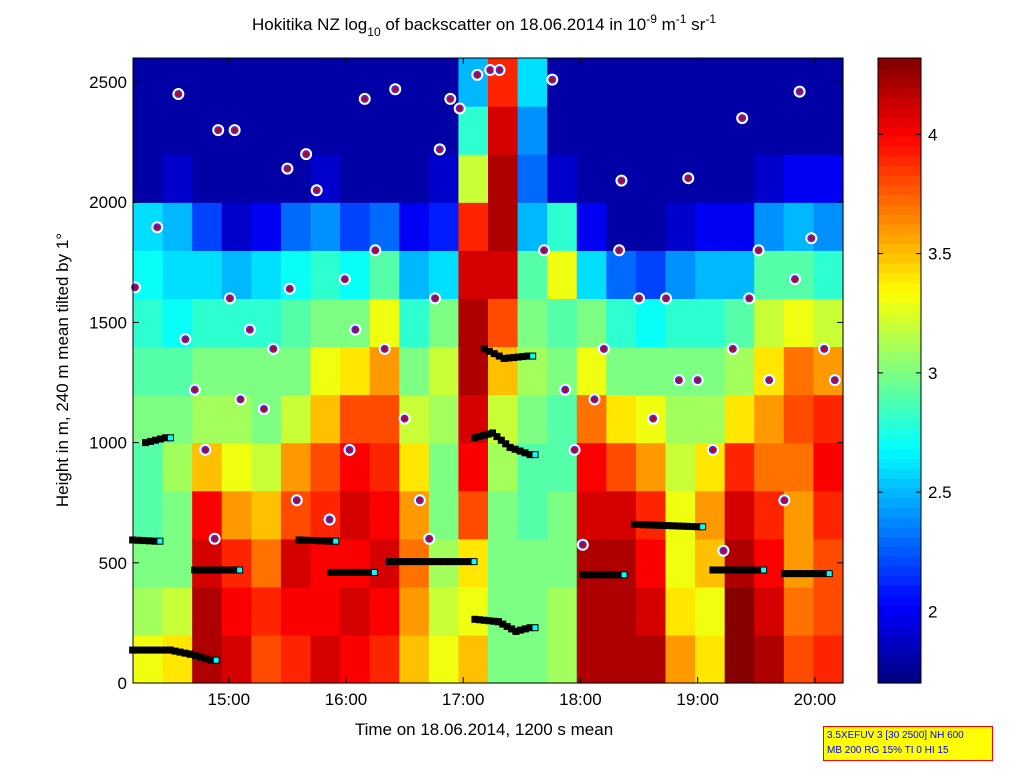  What do you see at coordinates (940, 254) in the screenshot?
I see `colorbar-tick-label: 3.5` at bounding box center [940, 254].